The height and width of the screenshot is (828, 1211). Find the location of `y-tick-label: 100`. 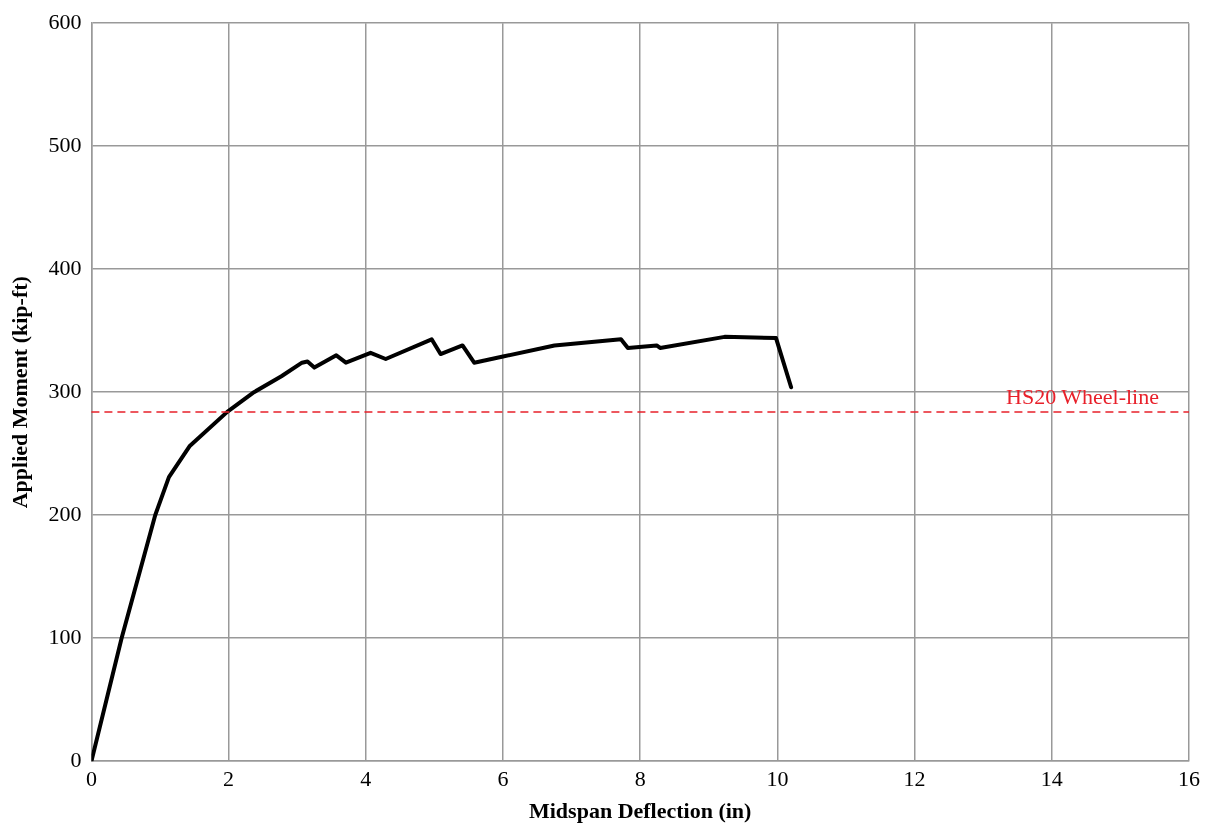

y-tick-label: 100 is located at coordinates (65, 636).